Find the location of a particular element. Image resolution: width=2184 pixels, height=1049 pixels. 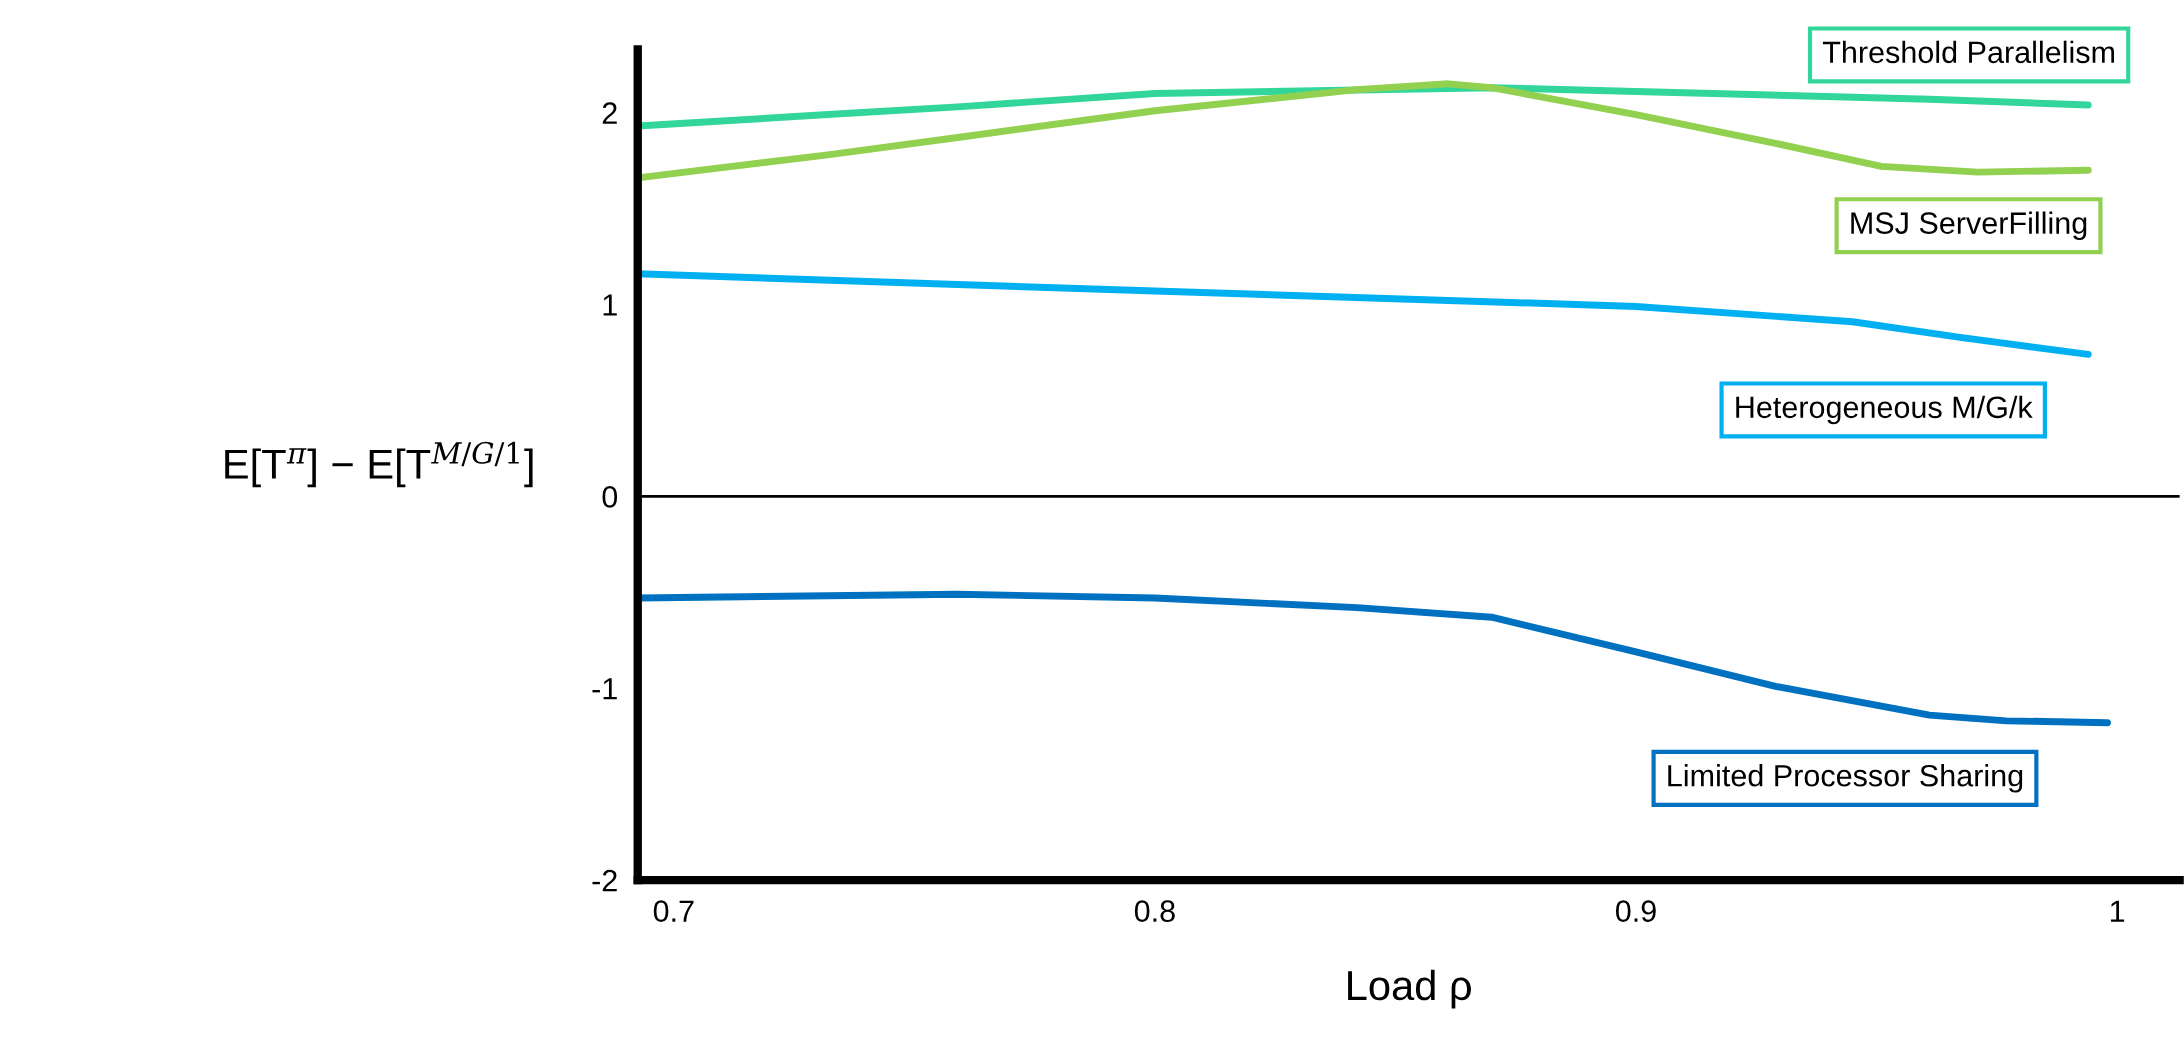

y-tick-label: 1 is located at coordinates (610, 305).